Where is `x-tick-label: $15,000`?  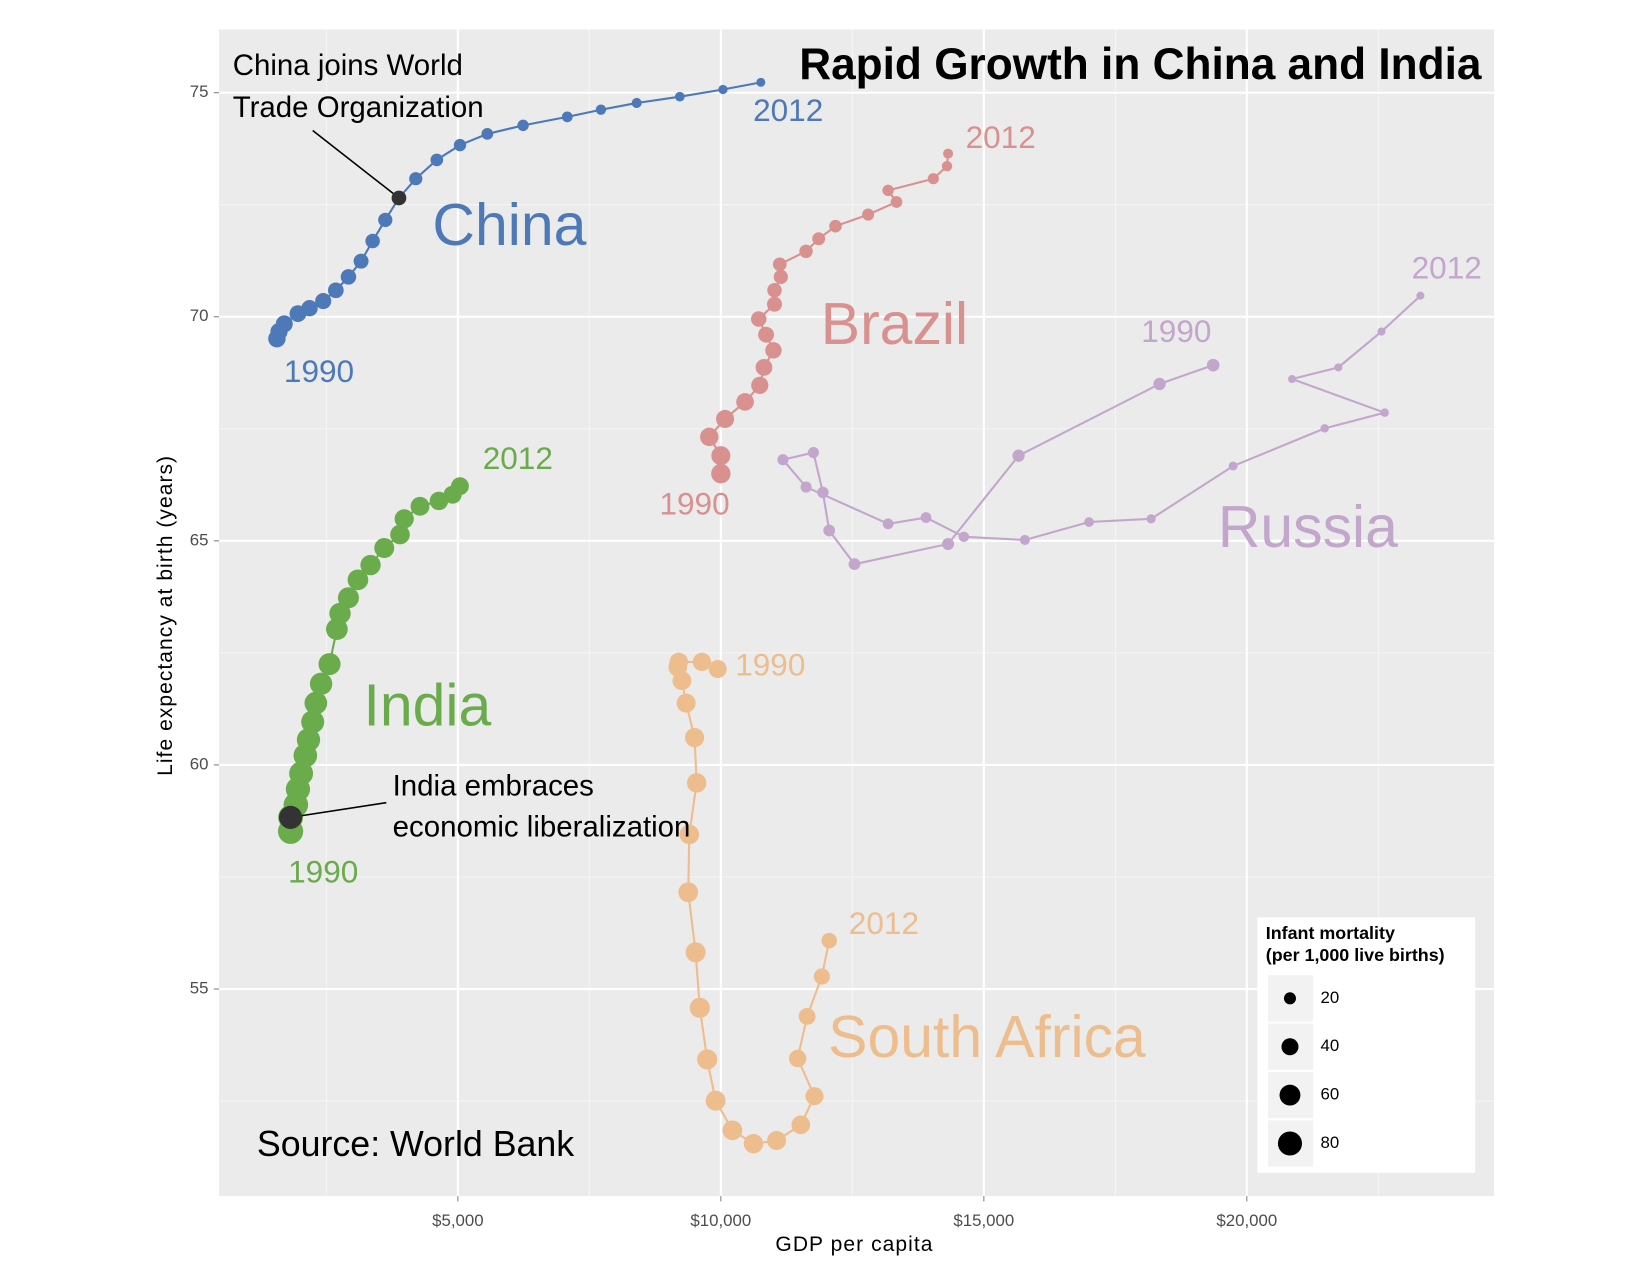 x-tick-label: $15,000 is located at coordinates (983, 1220).